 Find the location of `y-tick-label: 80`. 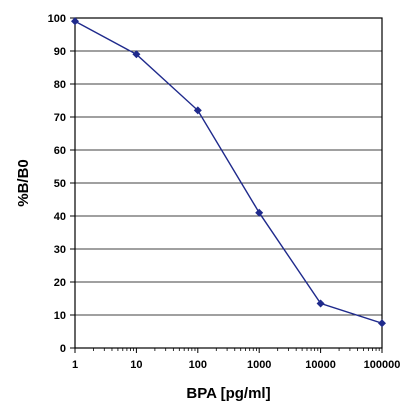

y-tick-label: 80 is located at coordinates (60, 85).